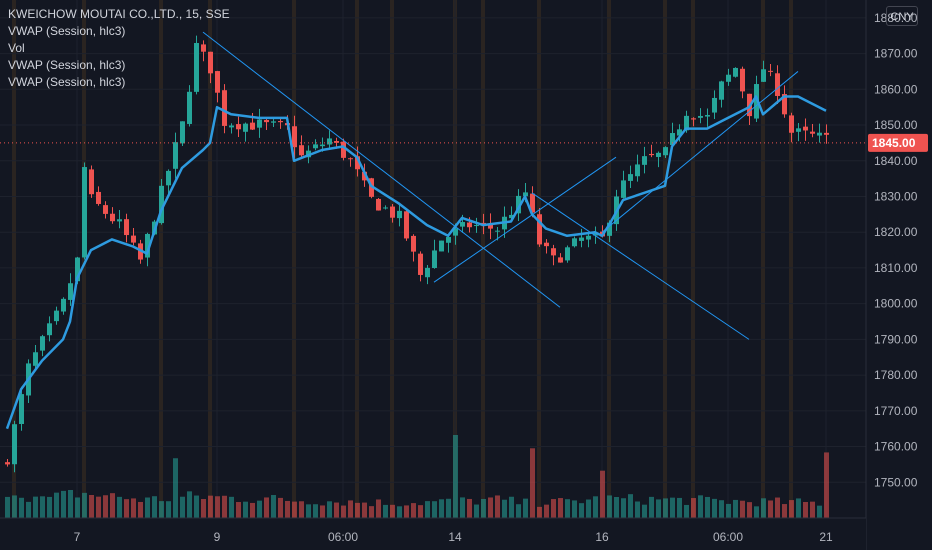 The width and height of the screenshot is (932, 550). Describe the element at coordinates (896, 54) in the screenshot. I see `price-tick-label: 1870.00` at that location.